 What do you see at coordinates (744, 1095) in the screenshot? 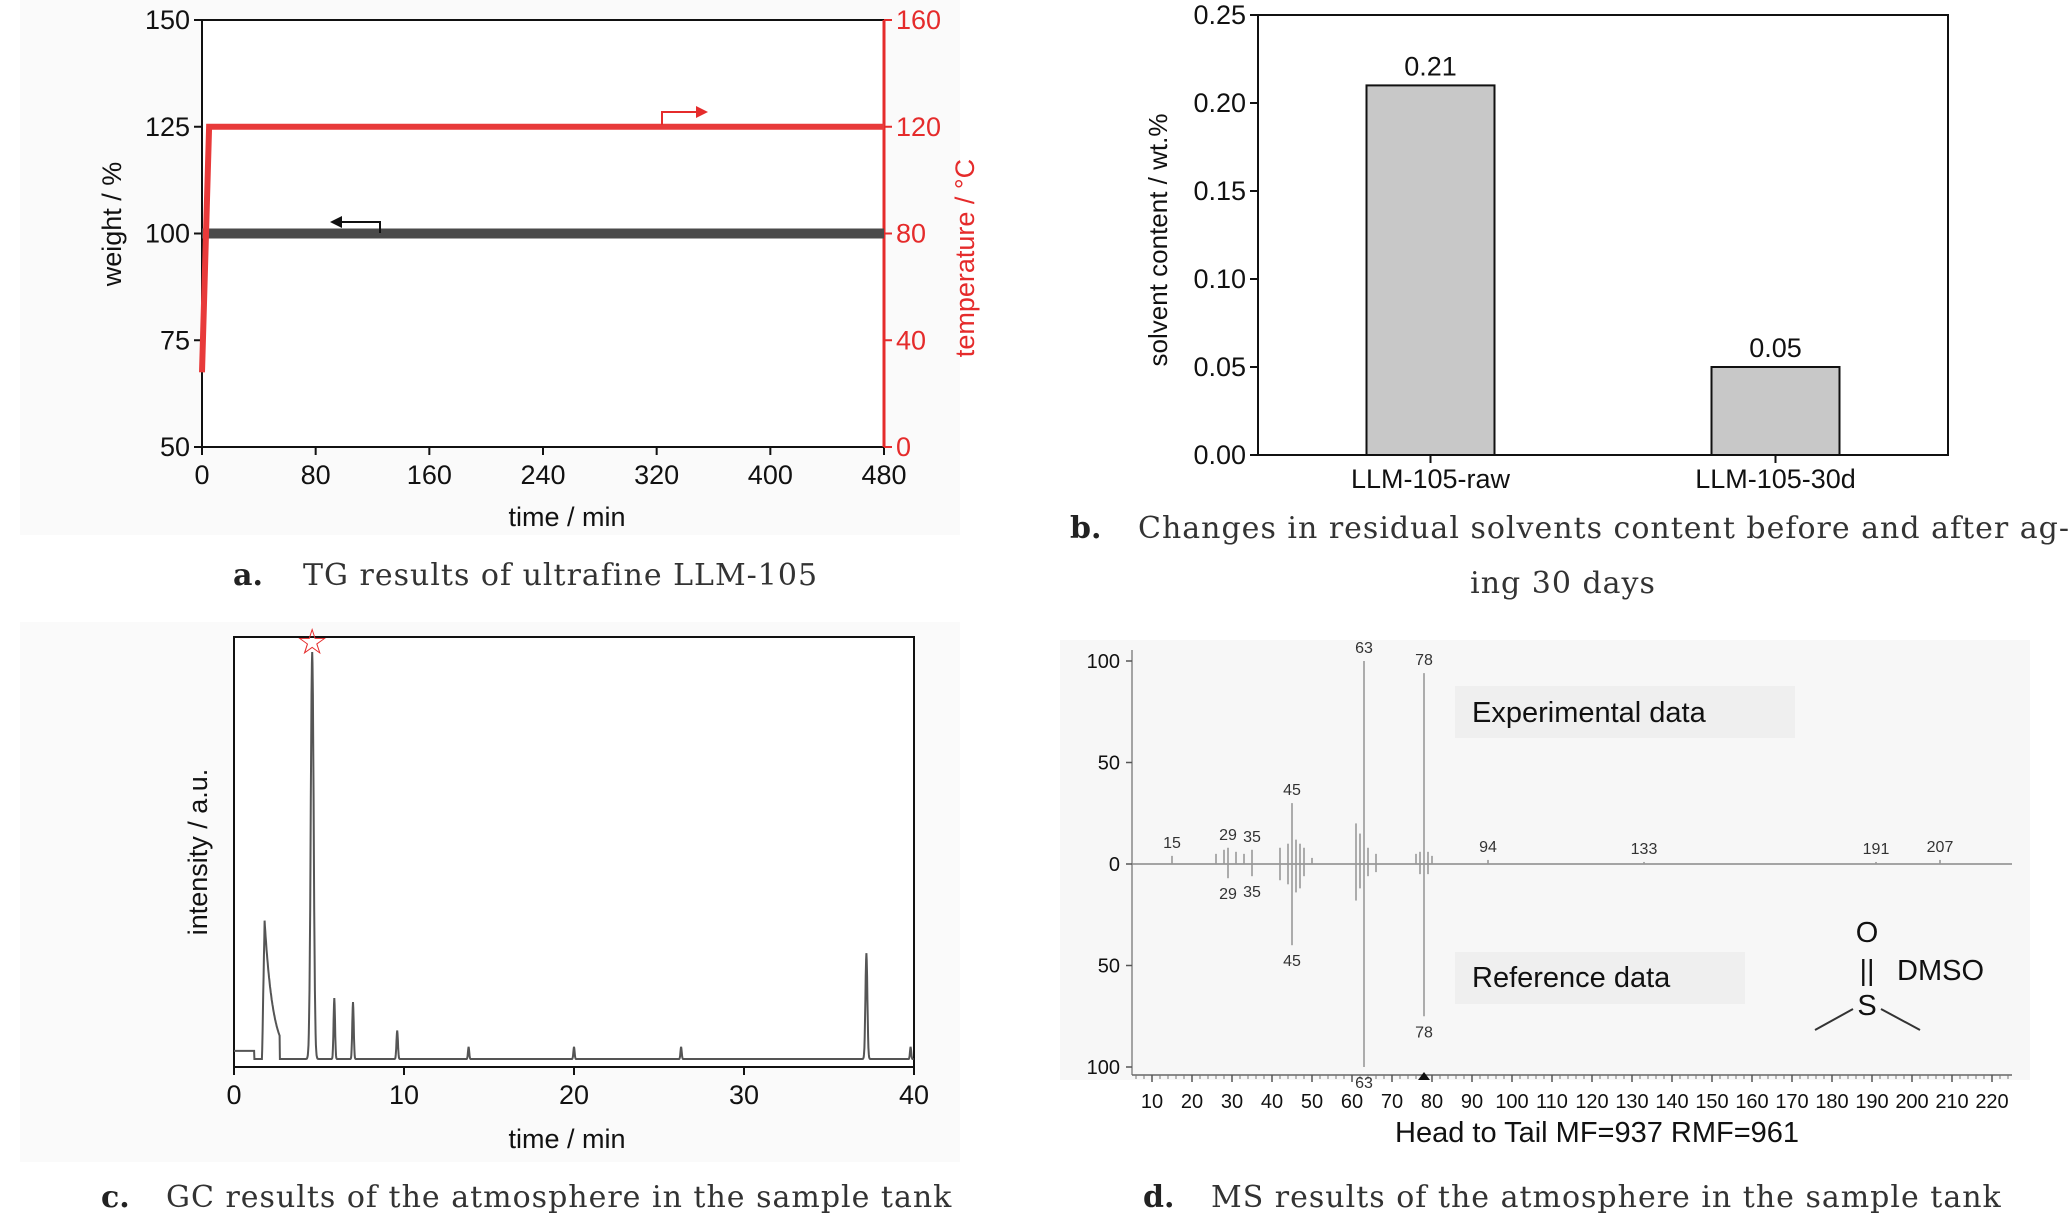
I see `panel-c-x-tick-label: 30` at bounding box center [744, 1095].